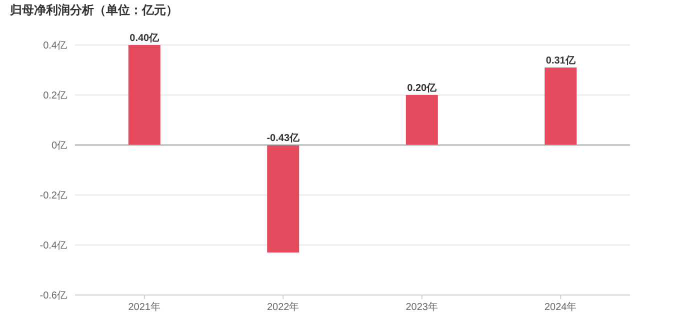 The width and height of the screenshot is (700, 336). What do you see at coordinates (53, 196) in the screenshot?
I see `y-tick-label: -0.2亿` at bounding box center [53, 196].